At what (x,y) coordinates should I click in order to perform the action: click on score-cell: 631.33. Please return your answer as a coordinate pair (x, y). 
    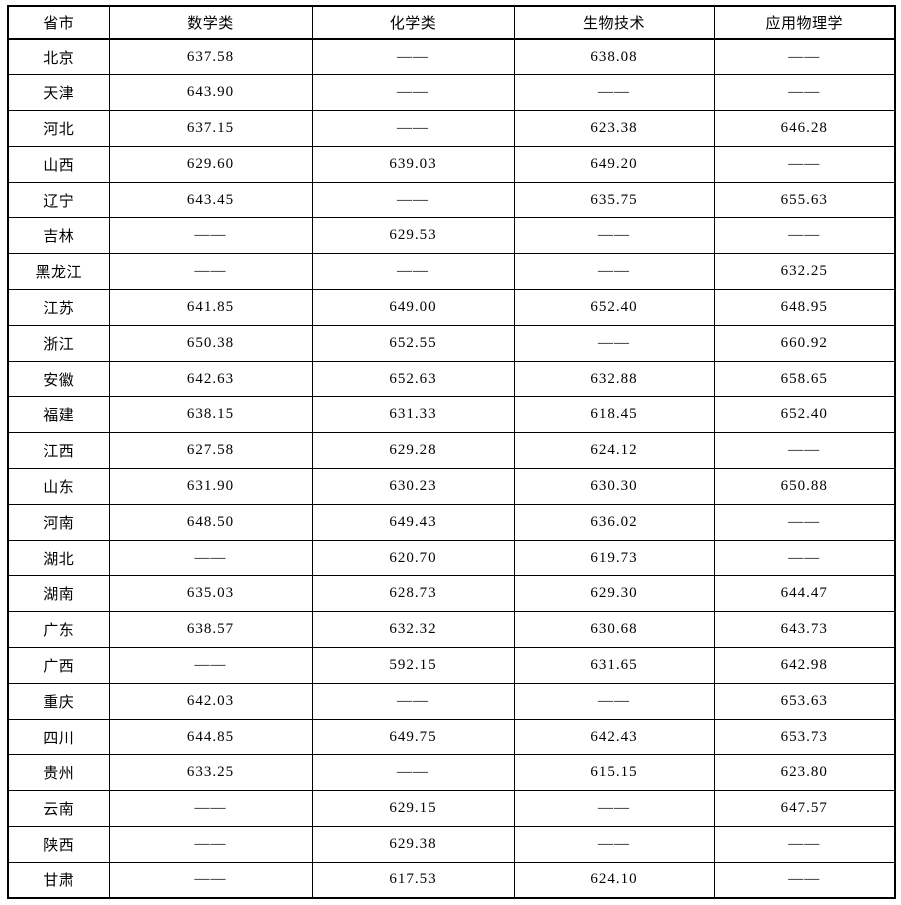
    Looking at the image, I should click on (413, 415).